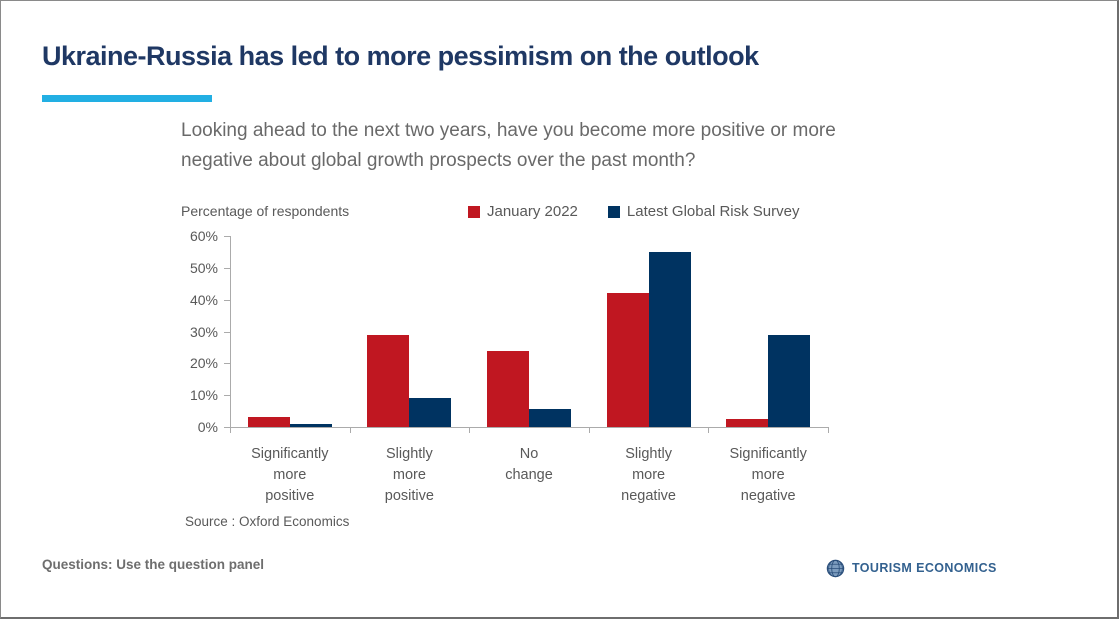 This screenshot has height=619, width=1119. Describe the element at coordinates (529, 454) in the screenshot. I see `x-label-line: No` at that location.